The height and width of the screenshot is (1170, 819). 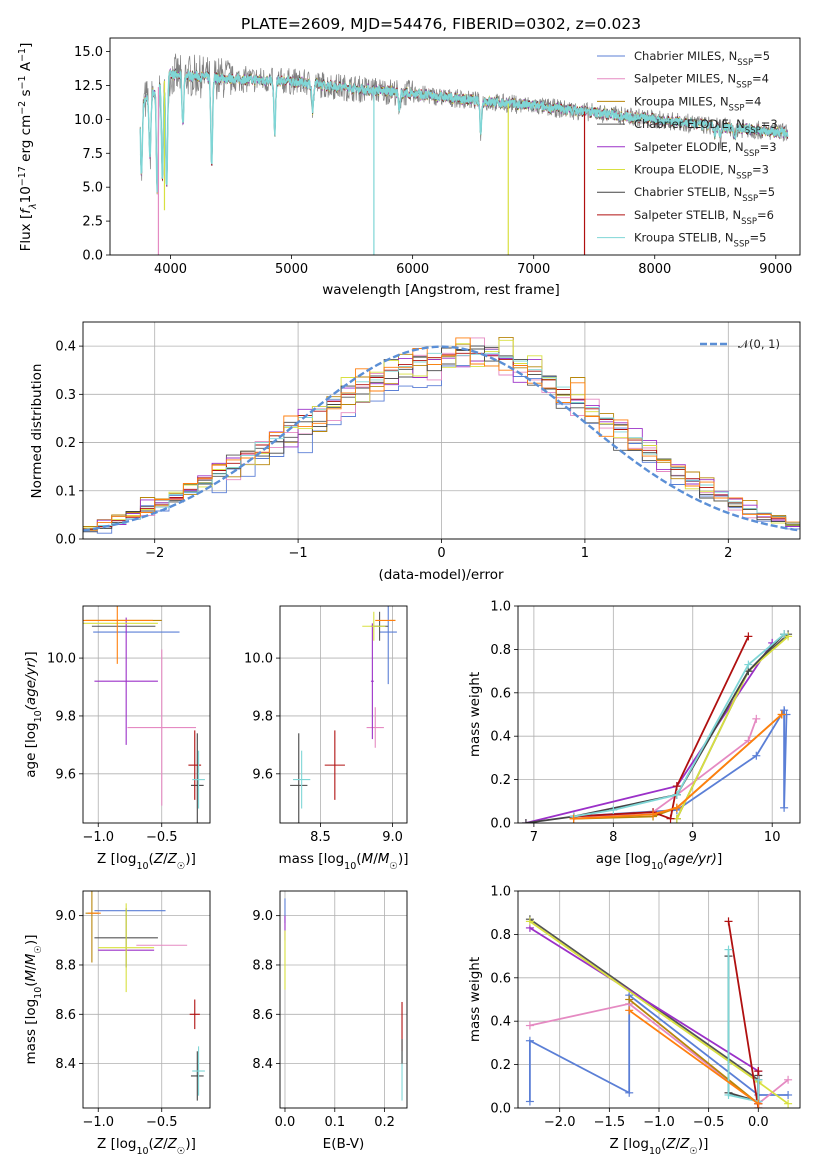 What do you see at coordinates (585, 553) in the screenshot?
I see `x-tick-label: 1` at bounding box center [585, 553].